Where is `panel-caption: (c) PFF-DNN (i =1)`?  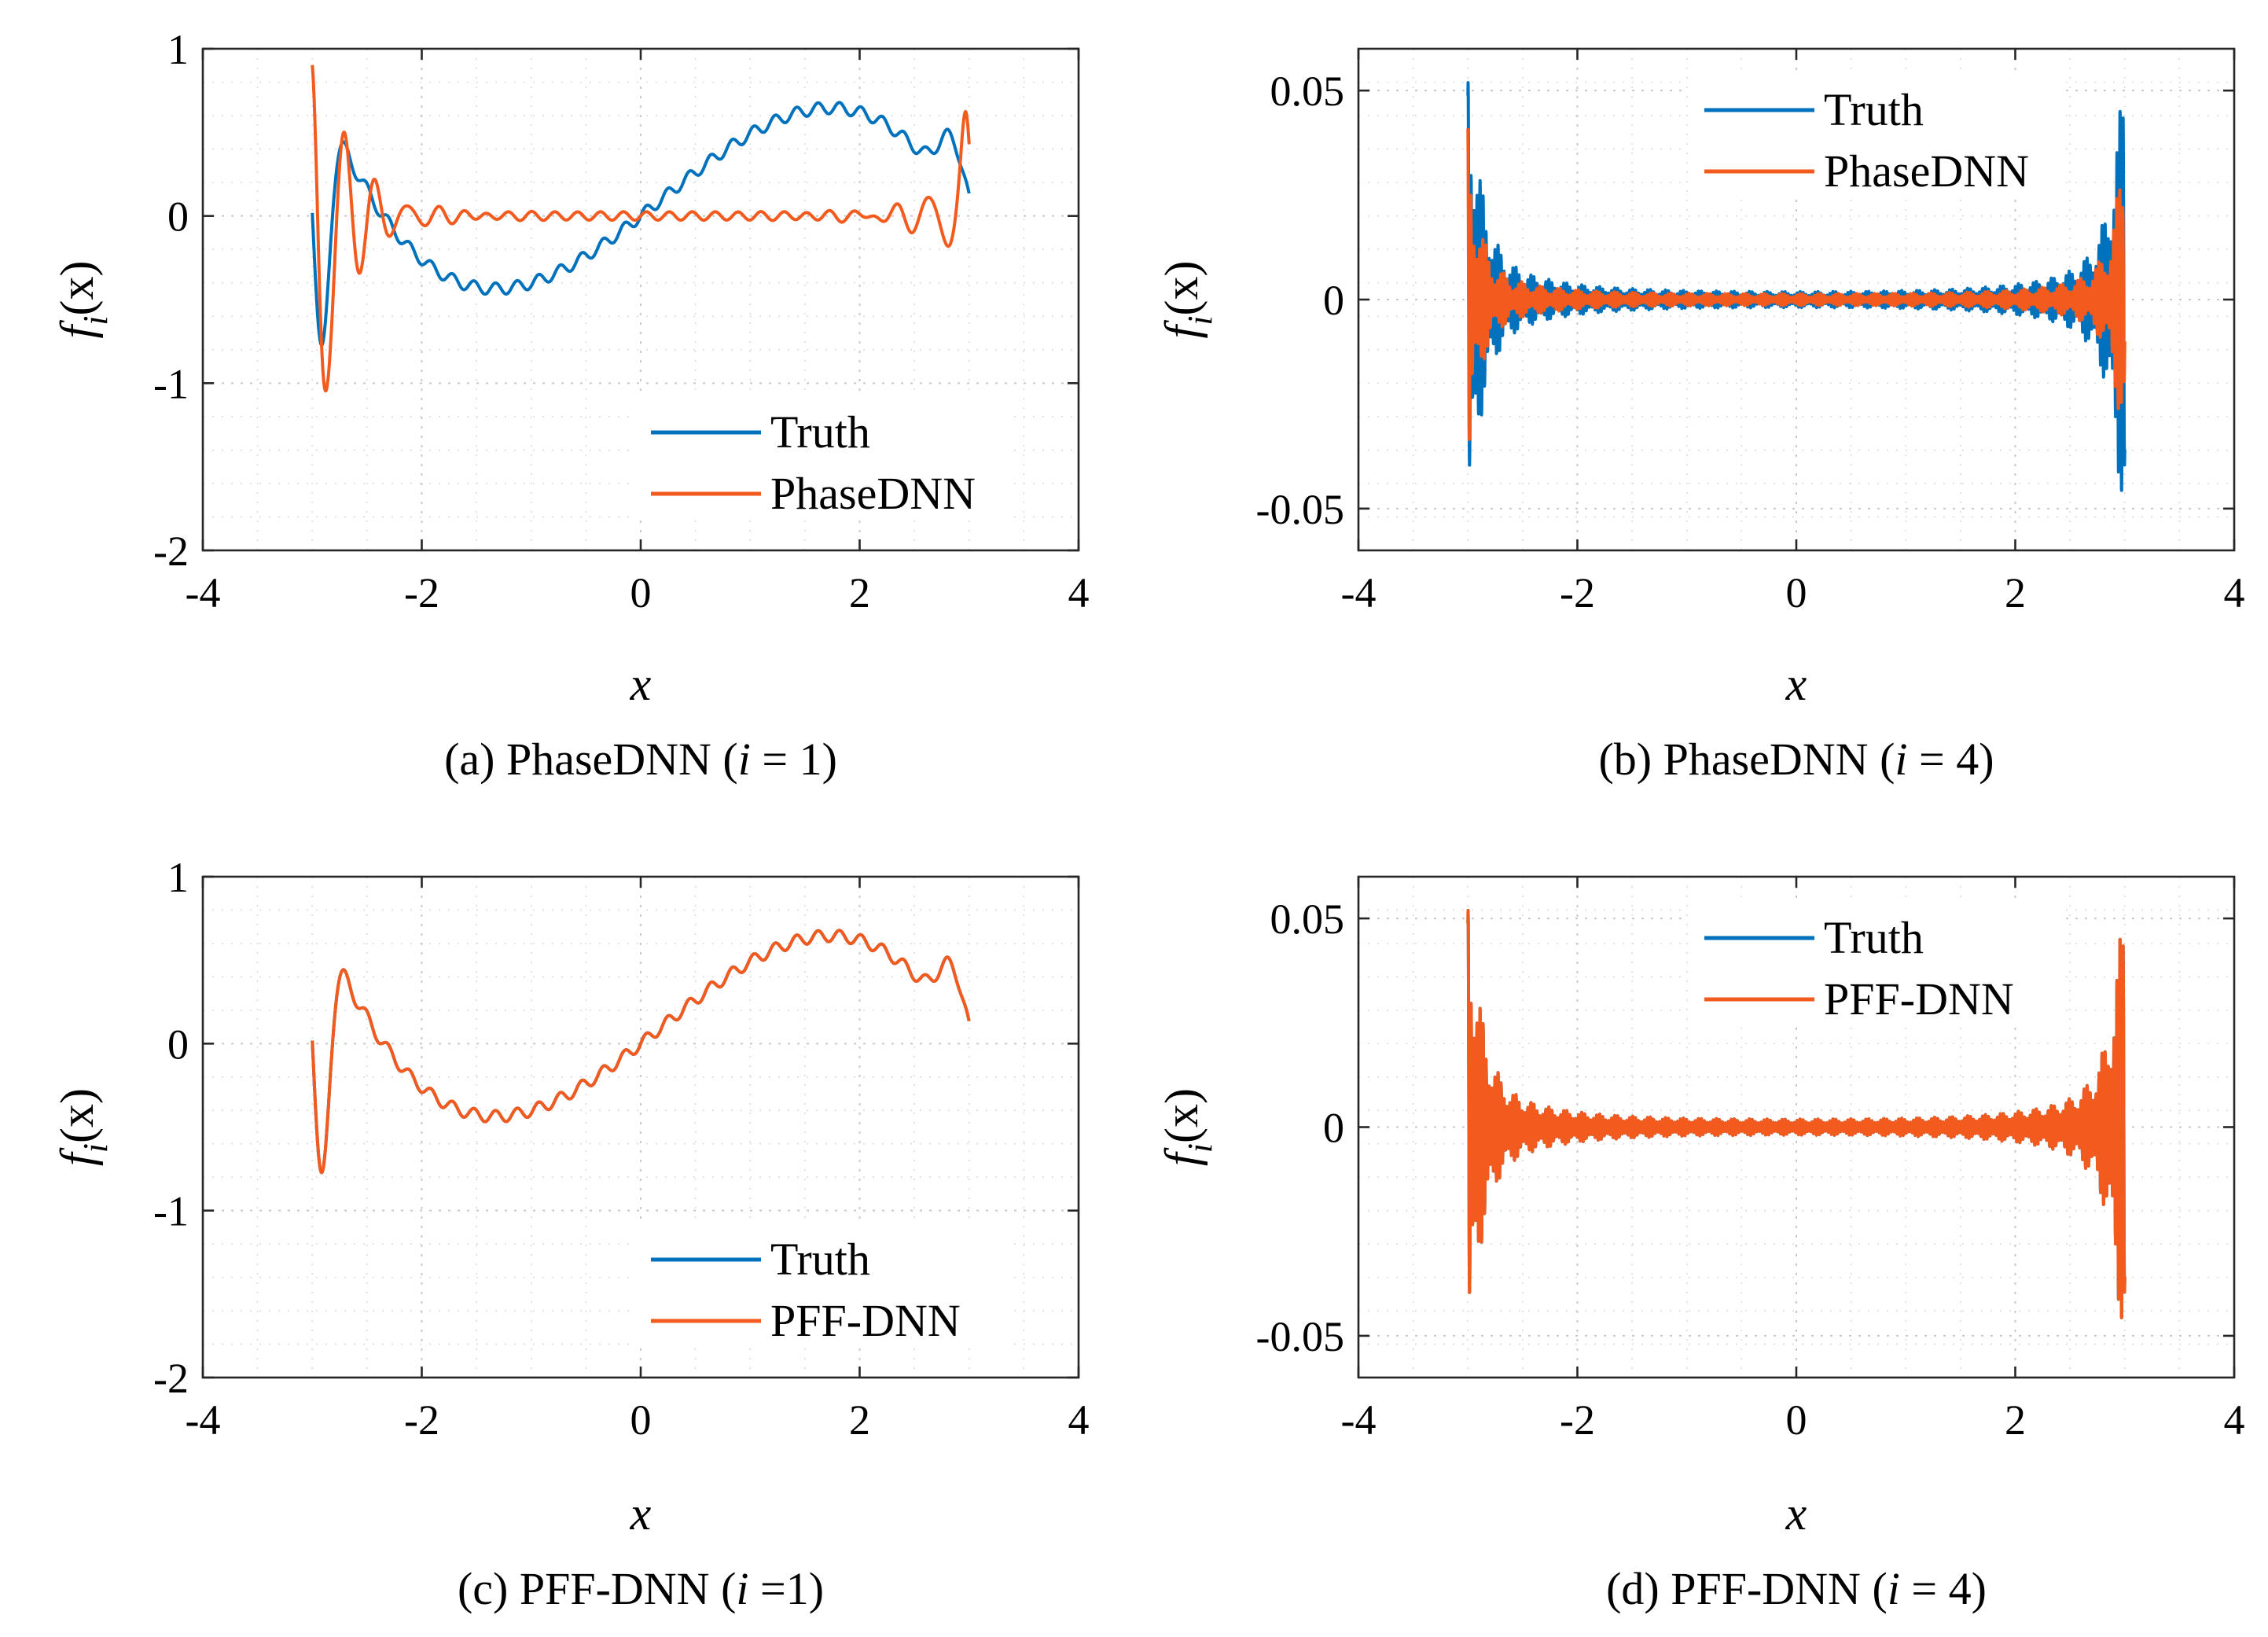 panel-caption: (c) PFF-DNN (i =1) is located at coordinates (641, 1588).